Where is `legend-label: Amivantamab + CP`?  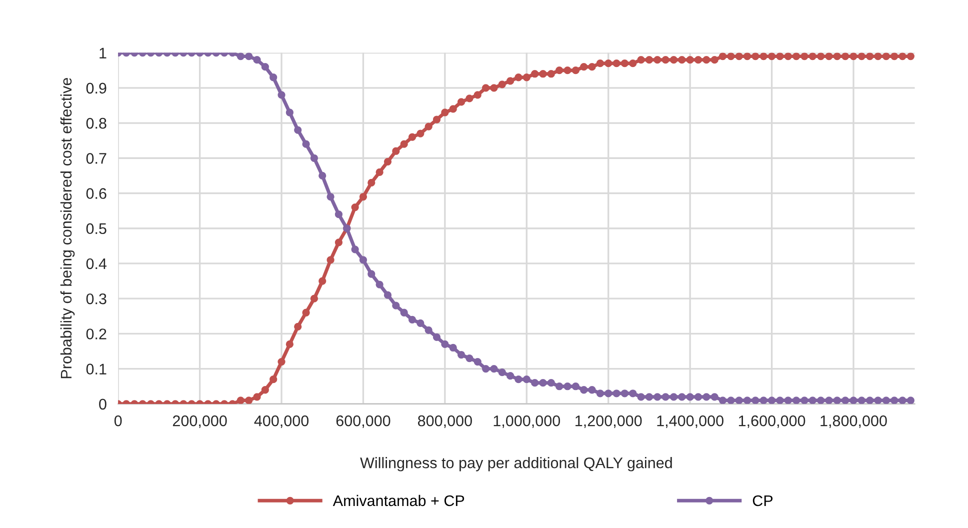 legend-label: Amivantamab + CP is located at coordinates (398, 500).